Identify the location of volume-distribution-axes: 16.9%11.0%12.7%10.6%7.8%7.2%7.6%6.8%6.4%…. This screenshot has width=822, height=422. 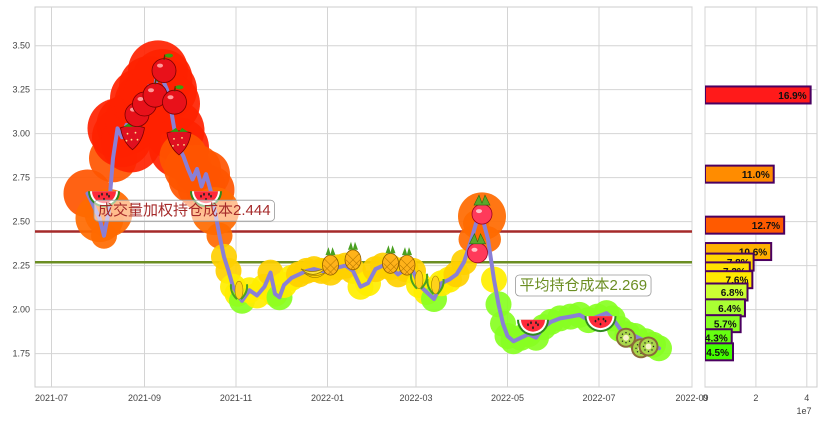
(760, 211).